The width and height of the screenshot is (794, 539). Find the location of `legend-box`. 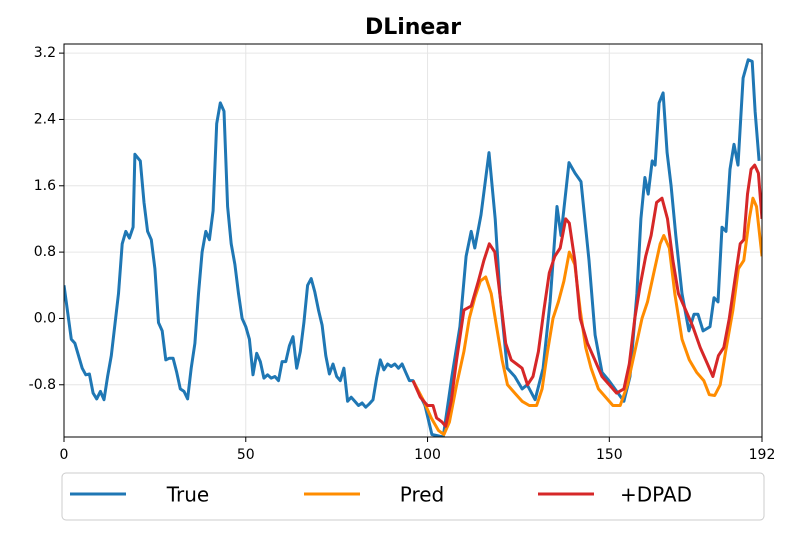

legend-box is located at coordinates (413, 496).